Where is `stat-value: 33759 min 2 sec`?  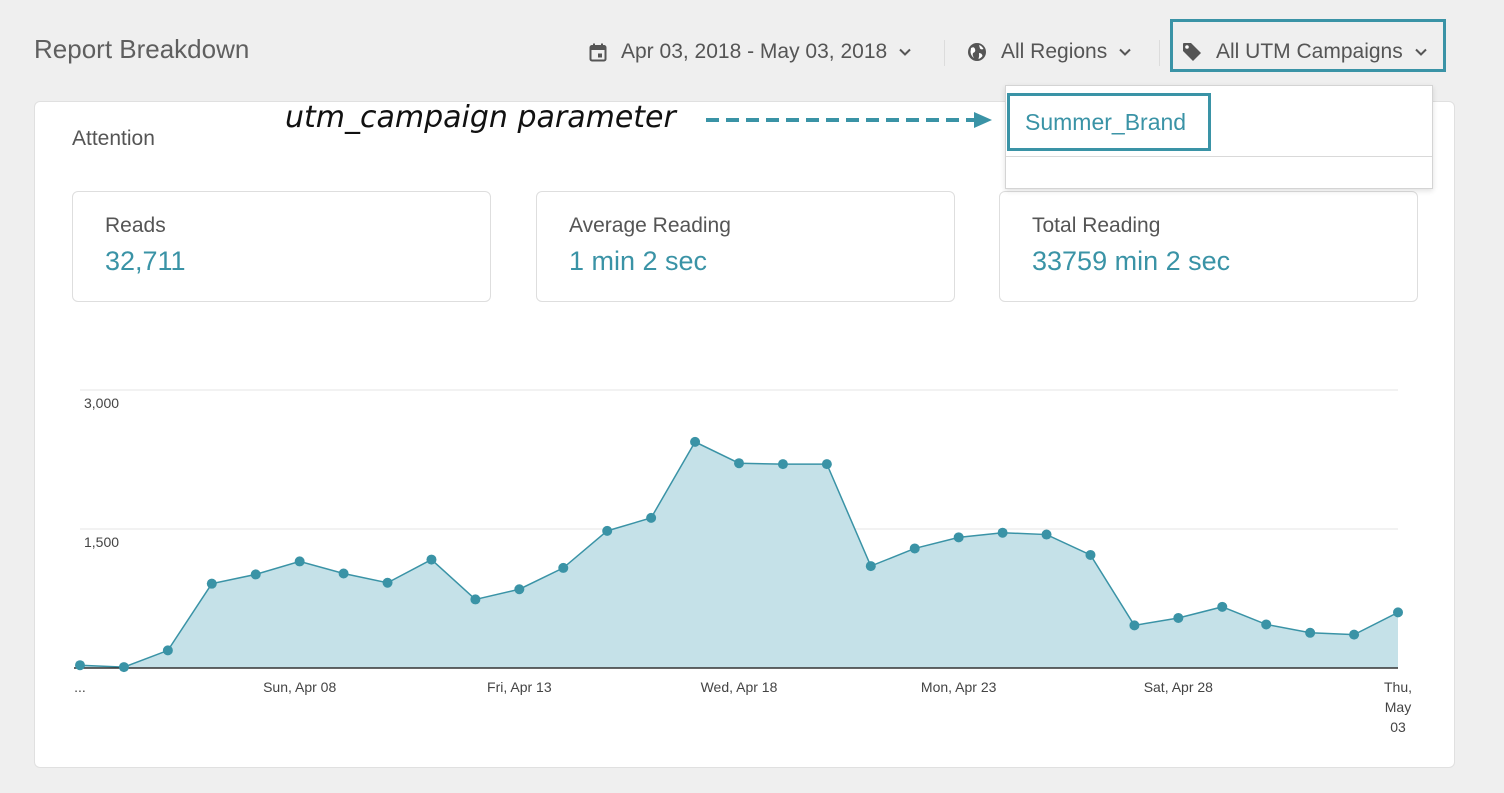 stat-value: 33759 min 2 sec is located at coordinates (1131, 261).